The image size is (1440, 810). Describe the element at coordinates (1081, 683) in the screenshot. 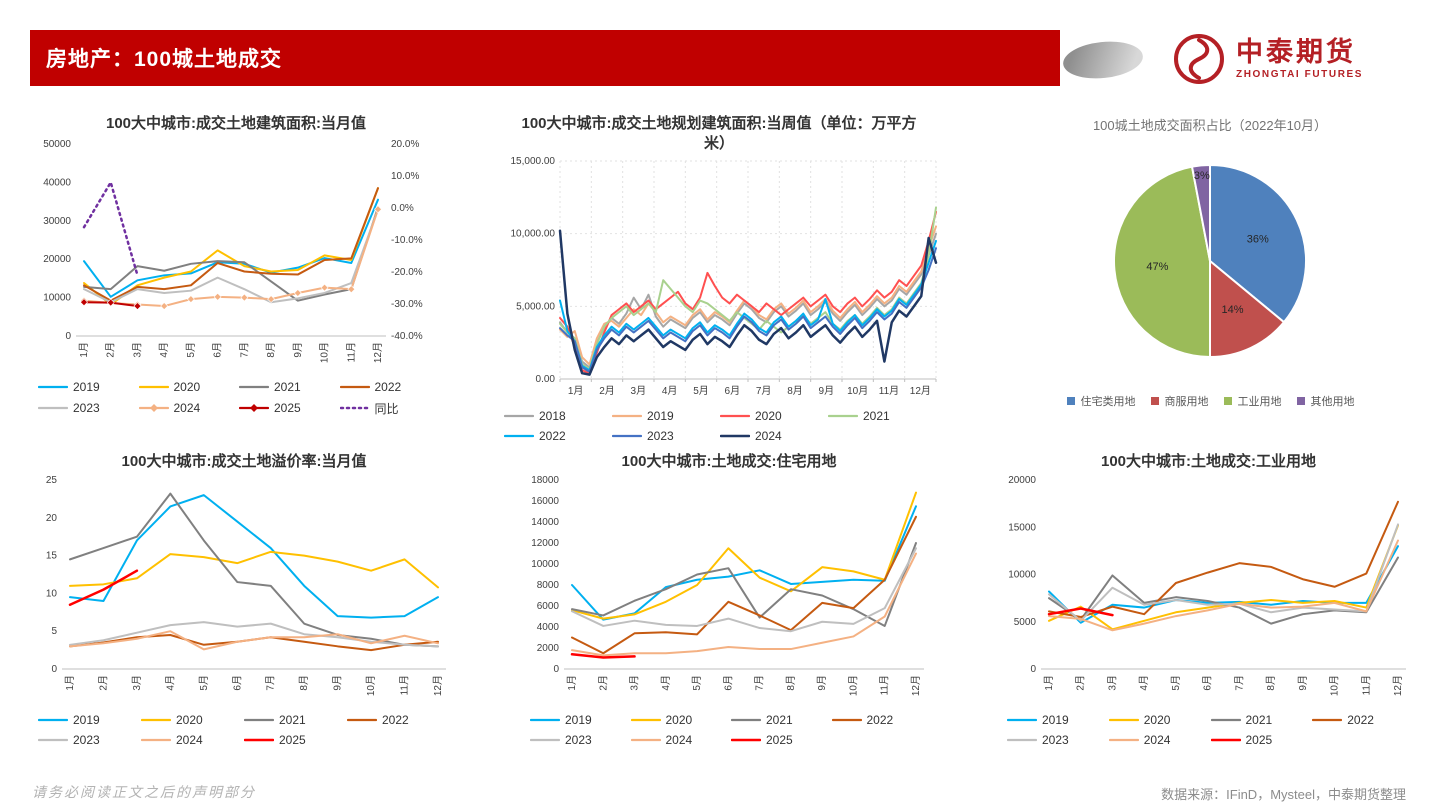

I see `axis-label: 2月` at that location.